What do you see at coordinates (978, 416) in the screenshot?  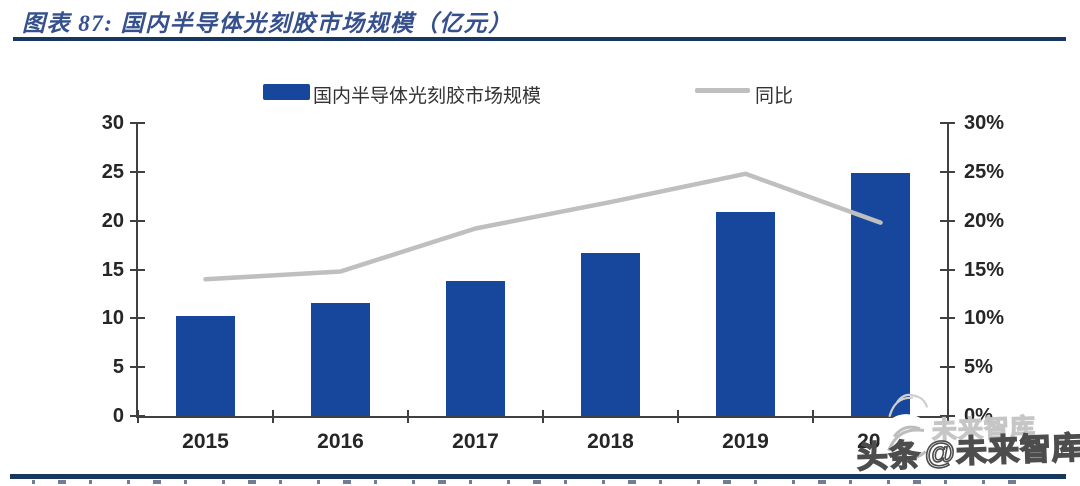 I see `y-axis-label-right: 0%` at bounding box center [978, 416].